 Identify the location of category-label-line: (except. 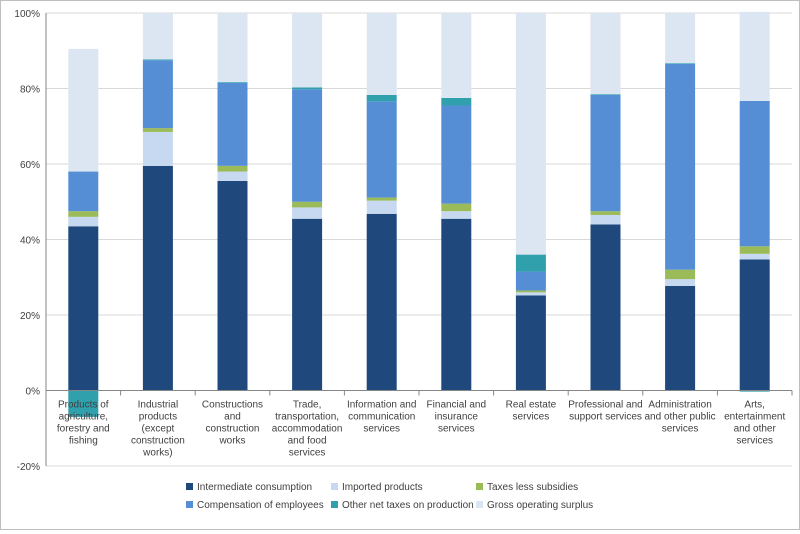
(158, 429).